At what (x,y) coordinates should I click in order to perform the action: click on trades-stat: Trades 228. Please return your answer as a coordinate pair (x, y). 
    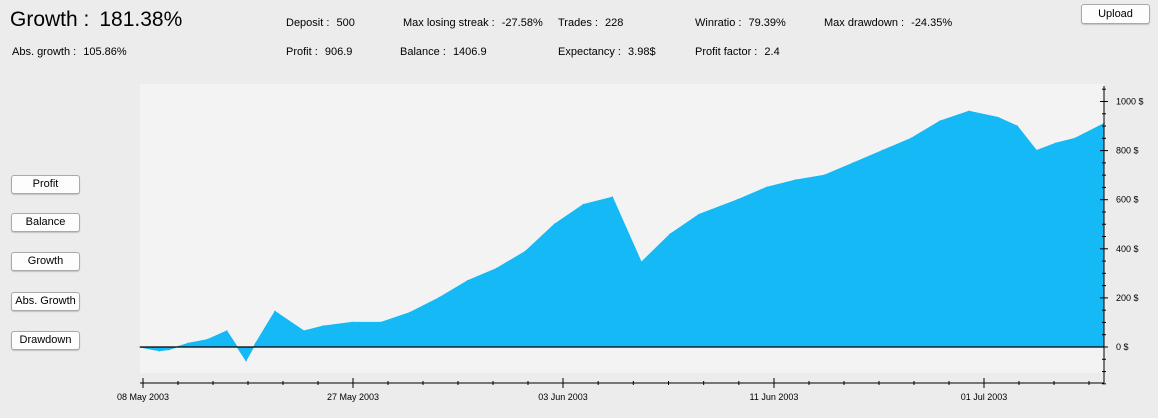
    Looking at the image, I should click on (590, 23).